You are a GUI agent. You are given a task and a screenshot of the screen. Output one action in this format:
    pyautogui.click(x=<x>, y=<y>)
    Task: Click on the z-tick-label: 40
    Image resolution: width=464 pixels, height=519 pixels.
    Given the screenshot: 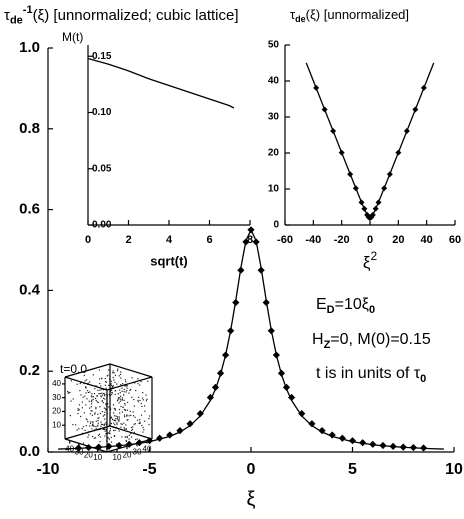 What is the action you would take?
    pyautogui.click(x=56, y=383)
    